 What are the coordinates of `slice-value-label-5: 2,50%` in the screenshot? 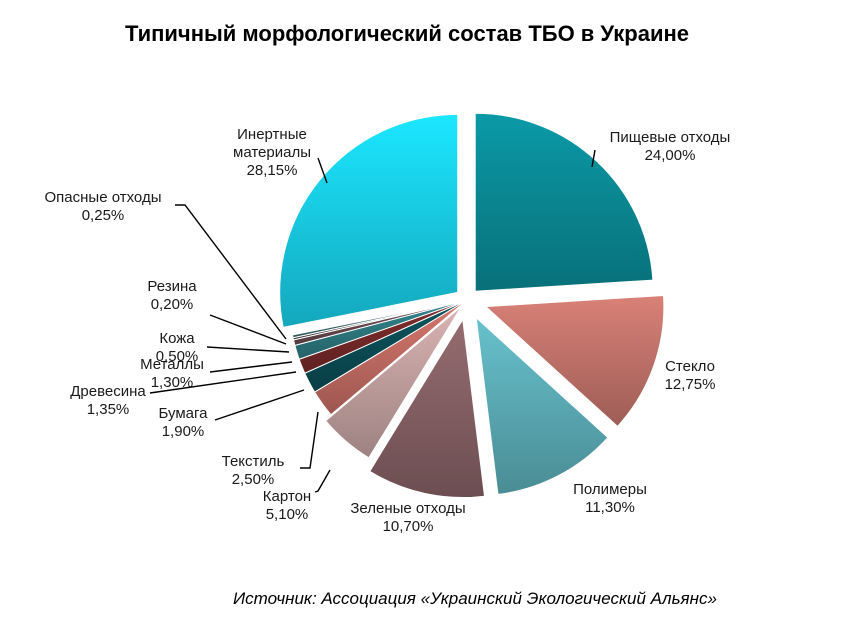 It's located at (253, 479).